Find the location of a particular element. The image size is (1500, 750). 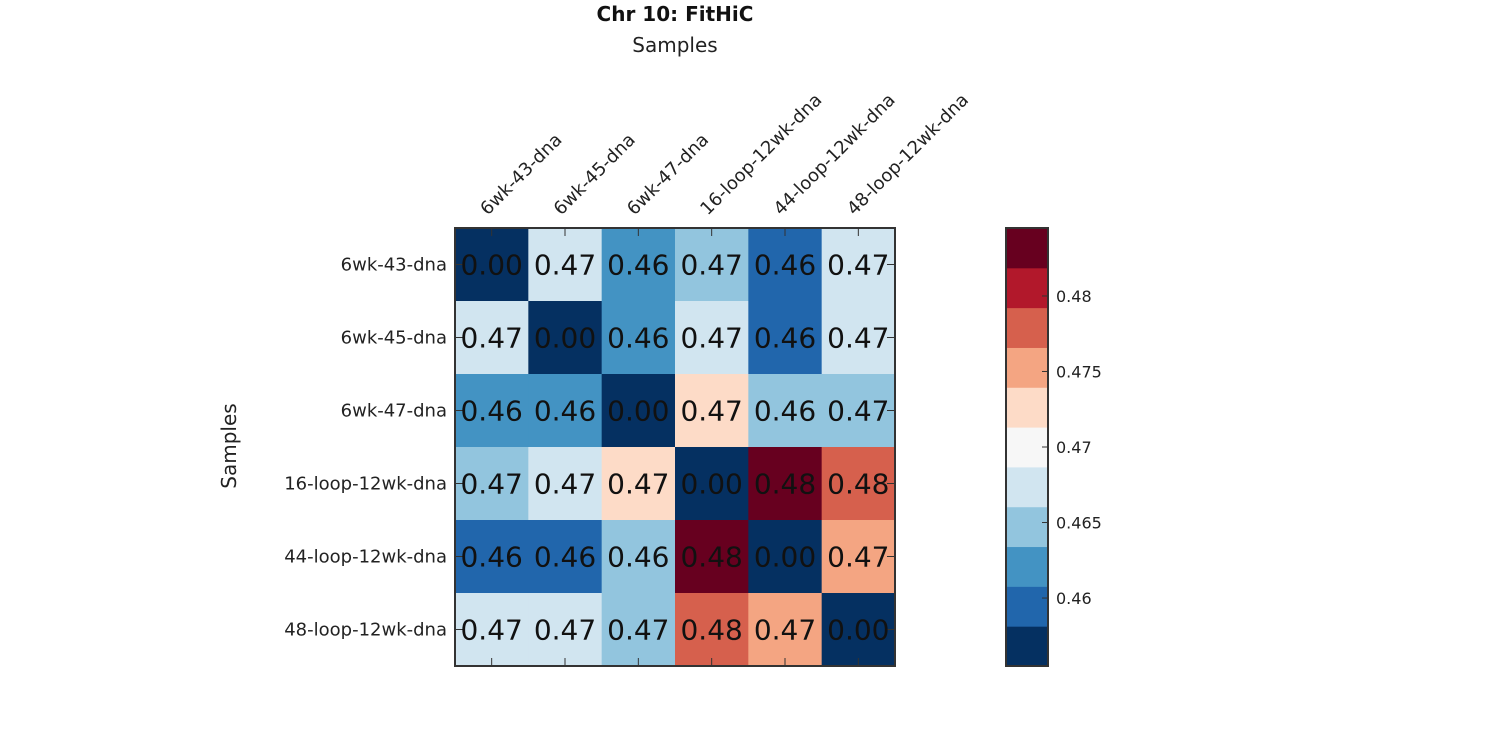

y-tick-label: 48-loop-12wk-dna is located at coordinates (365, 630).